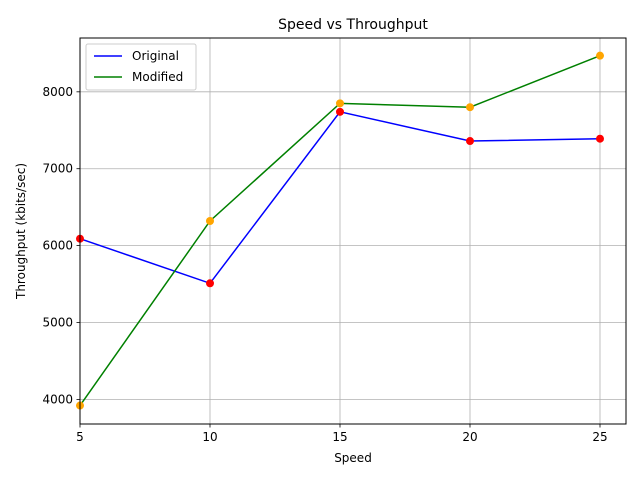 The width and height of the screenshot is (640, 480). I want to click on x-tick-label: 5, so click(80, 437).